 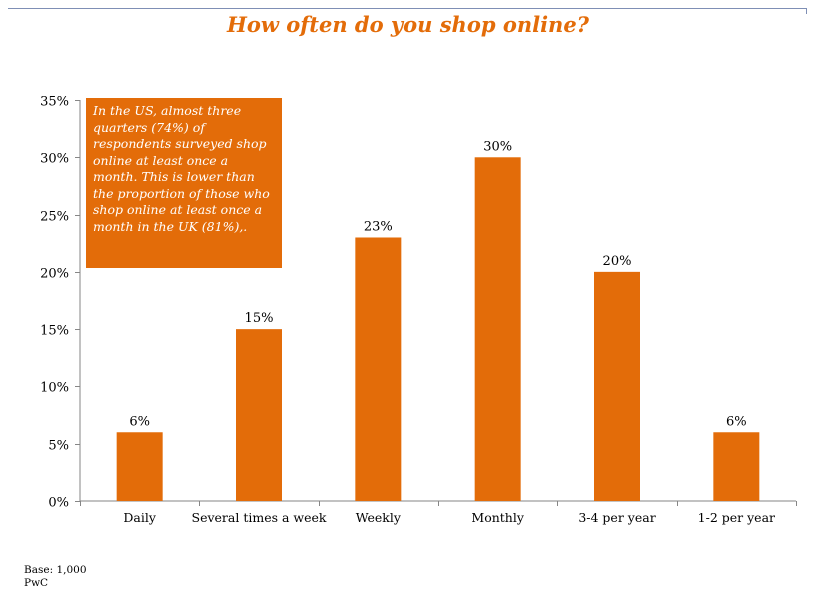 I want to click on footer: Base: 1,000 PwC, so click(x=55, y=577).